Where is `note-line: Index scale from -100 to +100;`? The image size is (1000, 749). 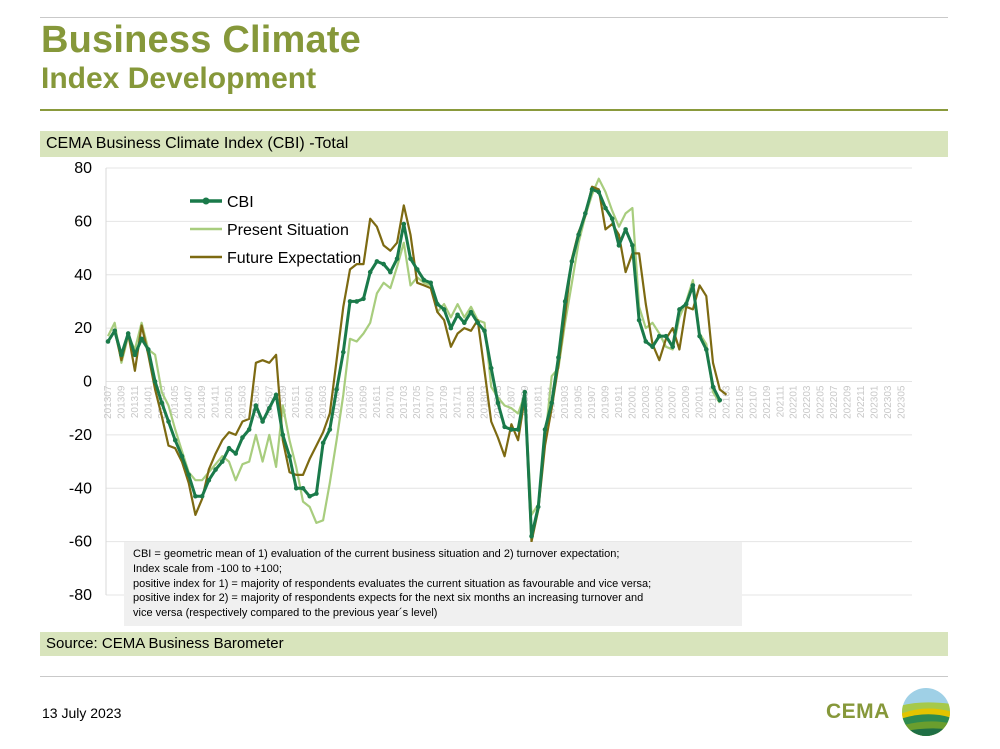
note-line: Index scale from -100 to +100; is located at coordinates (207, 568).